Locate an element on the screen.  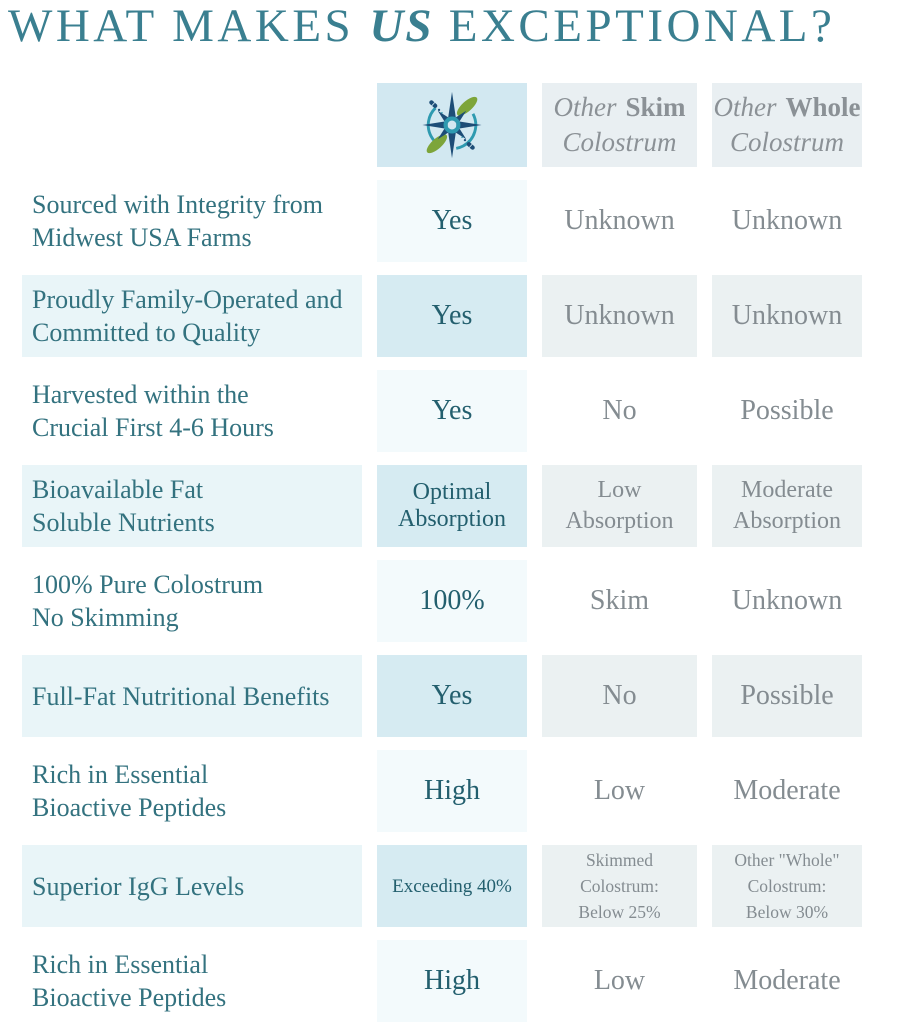
row-label-pure-colostrum: 100% Pure Colostrum No Skimming is located at coordinates (148, 601).